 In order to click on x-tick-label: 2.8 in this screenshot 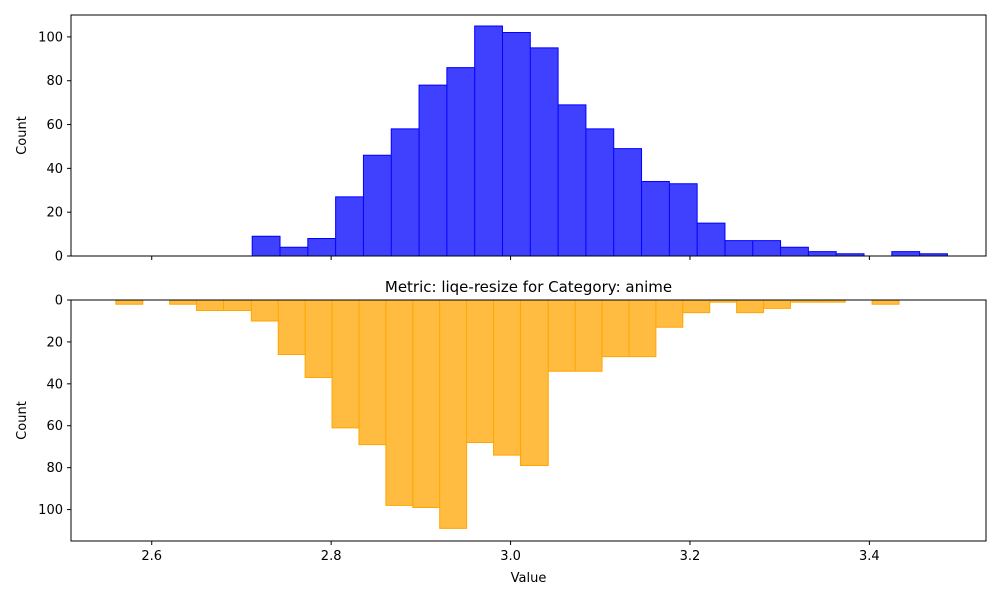, I will do `click(331, 556)`.